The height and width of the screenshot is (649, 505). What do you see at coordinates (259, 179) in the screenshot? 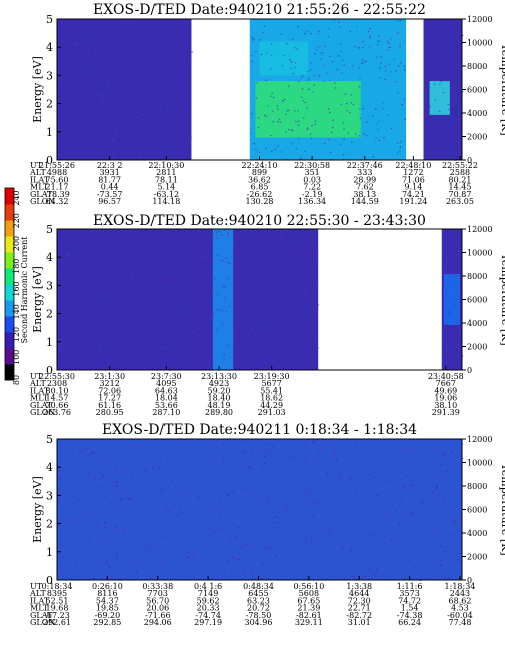
I see `ephemeris-value: 36.62` at bounding box center [259, 179].